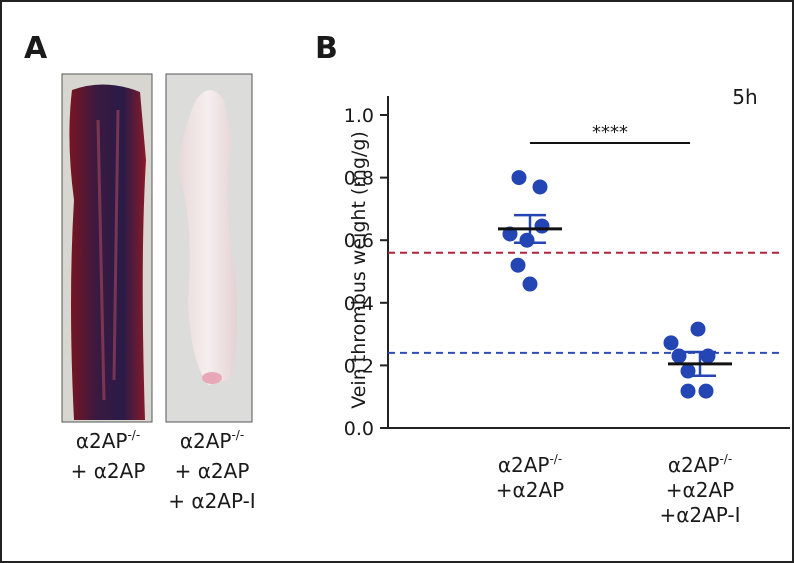  What do you see at coordinates (359, 179) in the screenshot?
I see `y-tick-label: 0.8` at bounding box center [359, 179].